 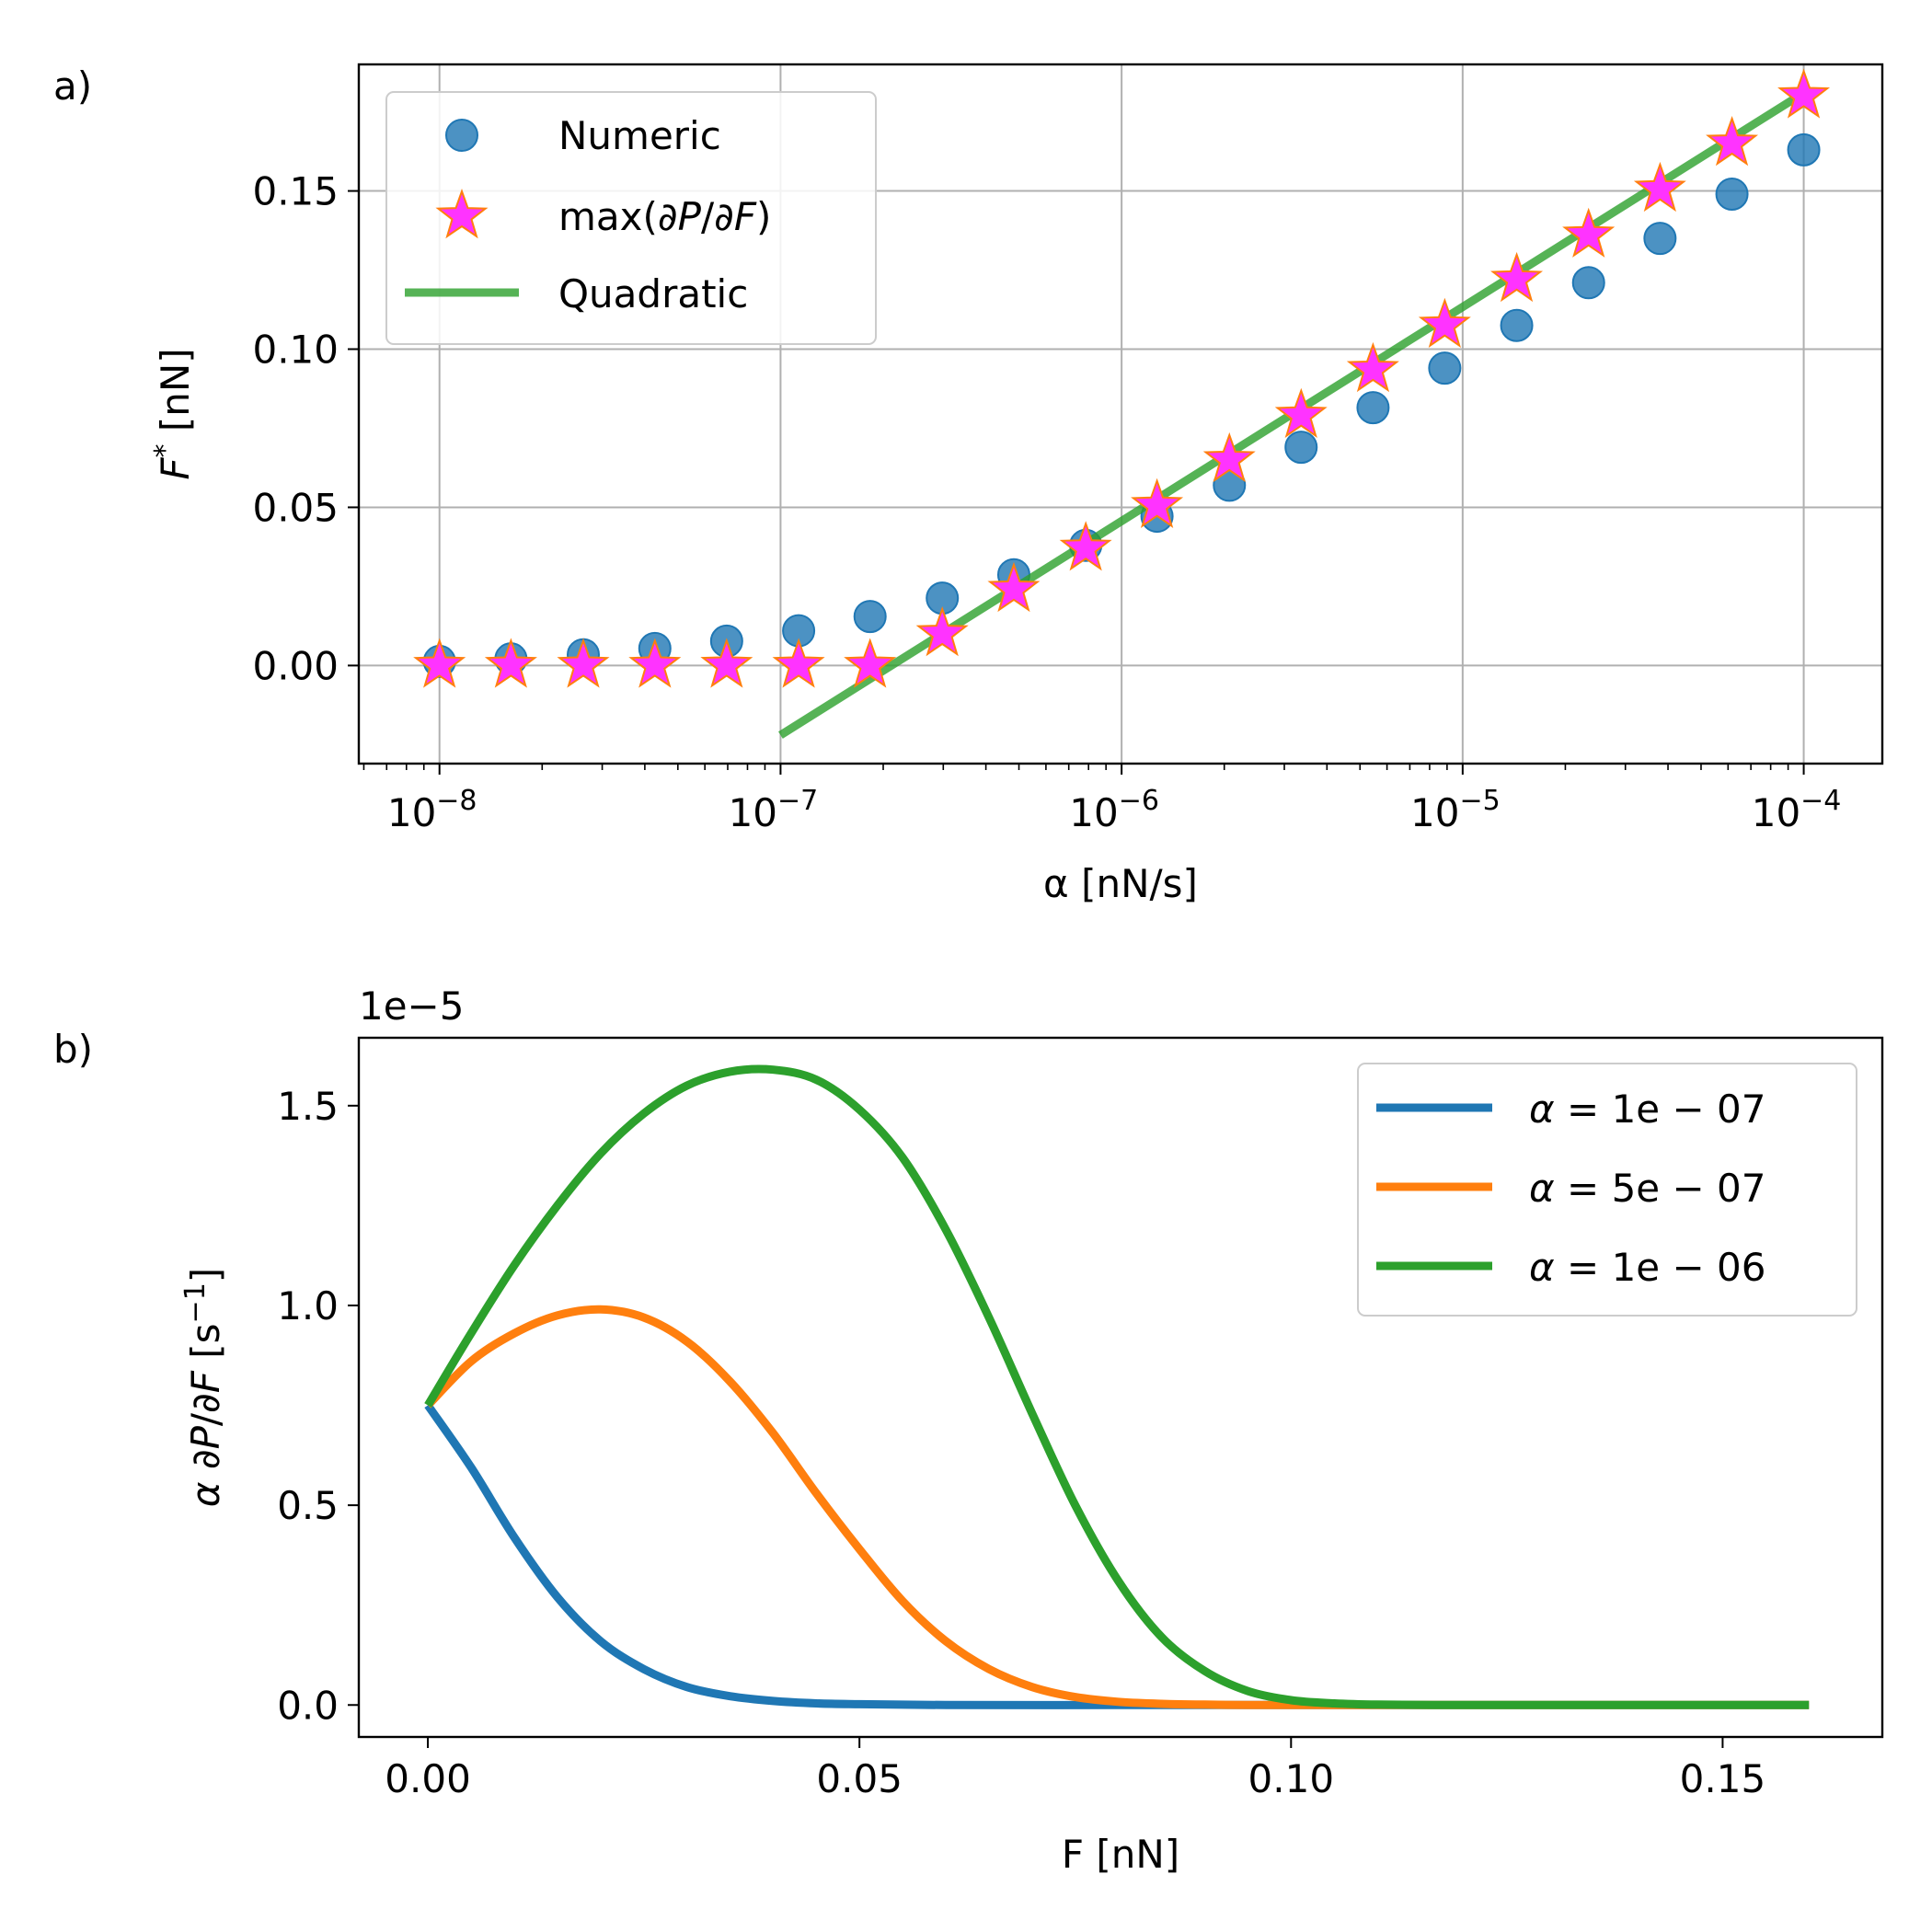 What do you see at coordinates (1797, 810) in the screenshot?
I see `panel-a-x-tick-label: 10⁻⁴` at bounding box center [1797, 810].